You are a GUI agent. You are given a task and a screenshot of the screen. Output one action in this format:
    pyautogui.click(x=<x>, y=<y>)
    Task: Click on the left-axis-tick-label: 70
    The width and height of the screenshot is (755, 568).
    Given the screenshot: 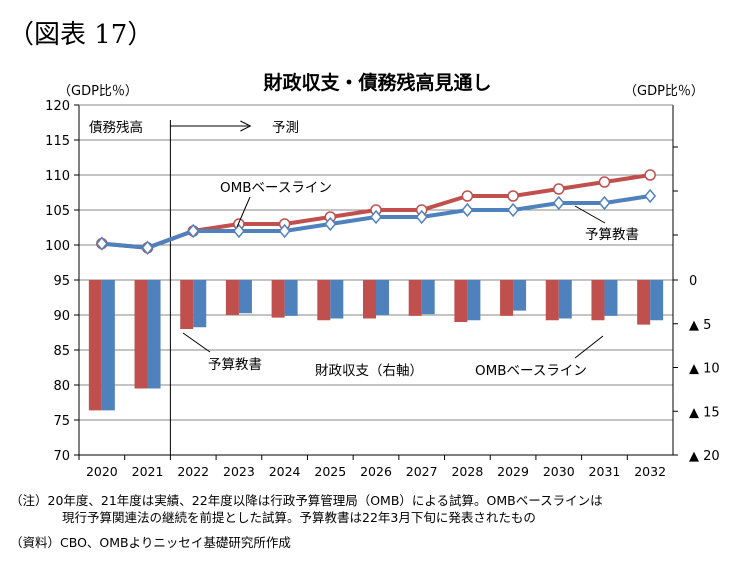 What is the action you would take?
    pyautogui.click(x=61, y=456)
    